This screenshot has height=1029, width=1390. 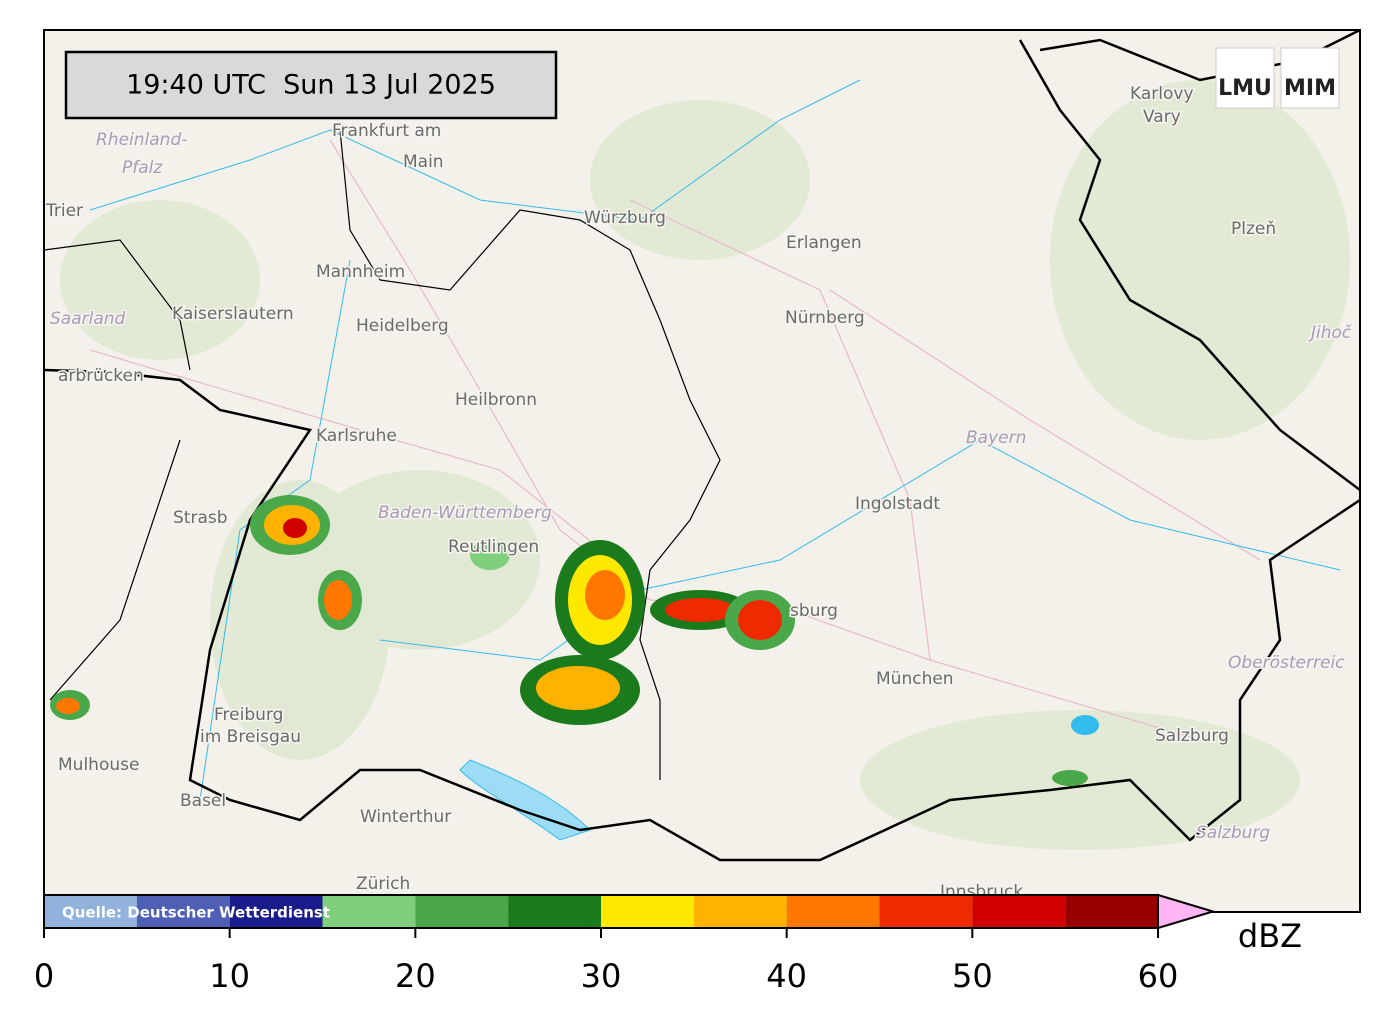 What do you see at coordinates (1286, 663) in the screenshot?
I see `place-label: Oberösterreic` at bounding box center [1286, 663].